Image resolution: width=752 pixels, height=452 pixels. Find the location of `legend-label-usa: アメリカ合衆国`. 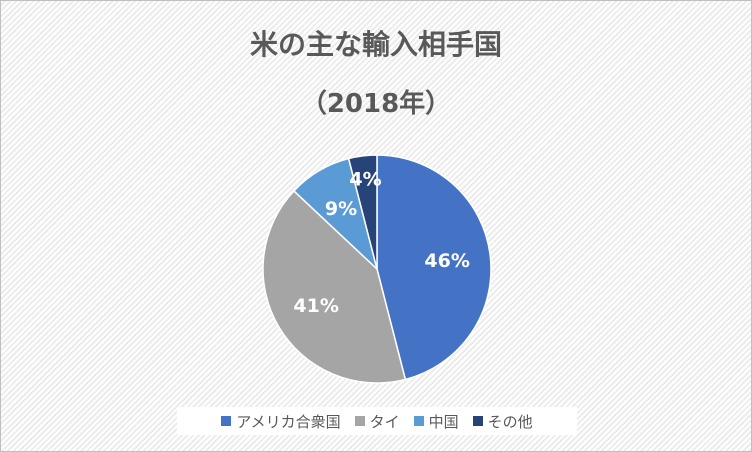

legend-label-usa: アメリカ合衆国 is located at coordinates (288, 421).